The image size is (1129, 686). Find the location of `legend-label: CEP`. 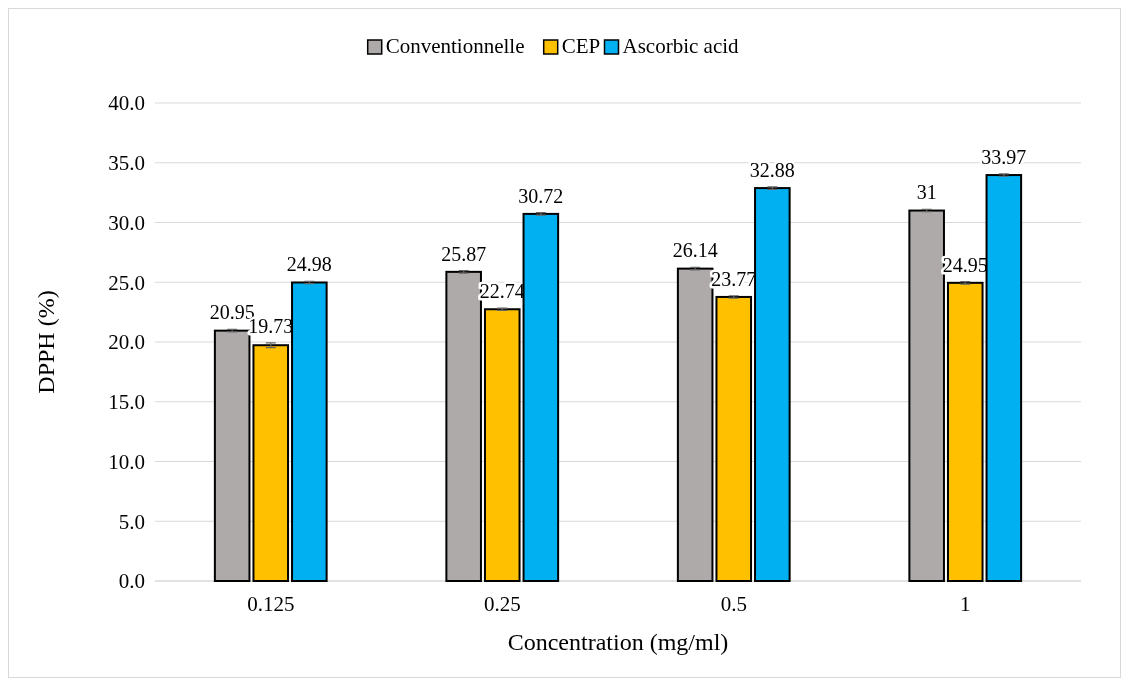

legend-label: CEP is located at coordinates (581, 46).